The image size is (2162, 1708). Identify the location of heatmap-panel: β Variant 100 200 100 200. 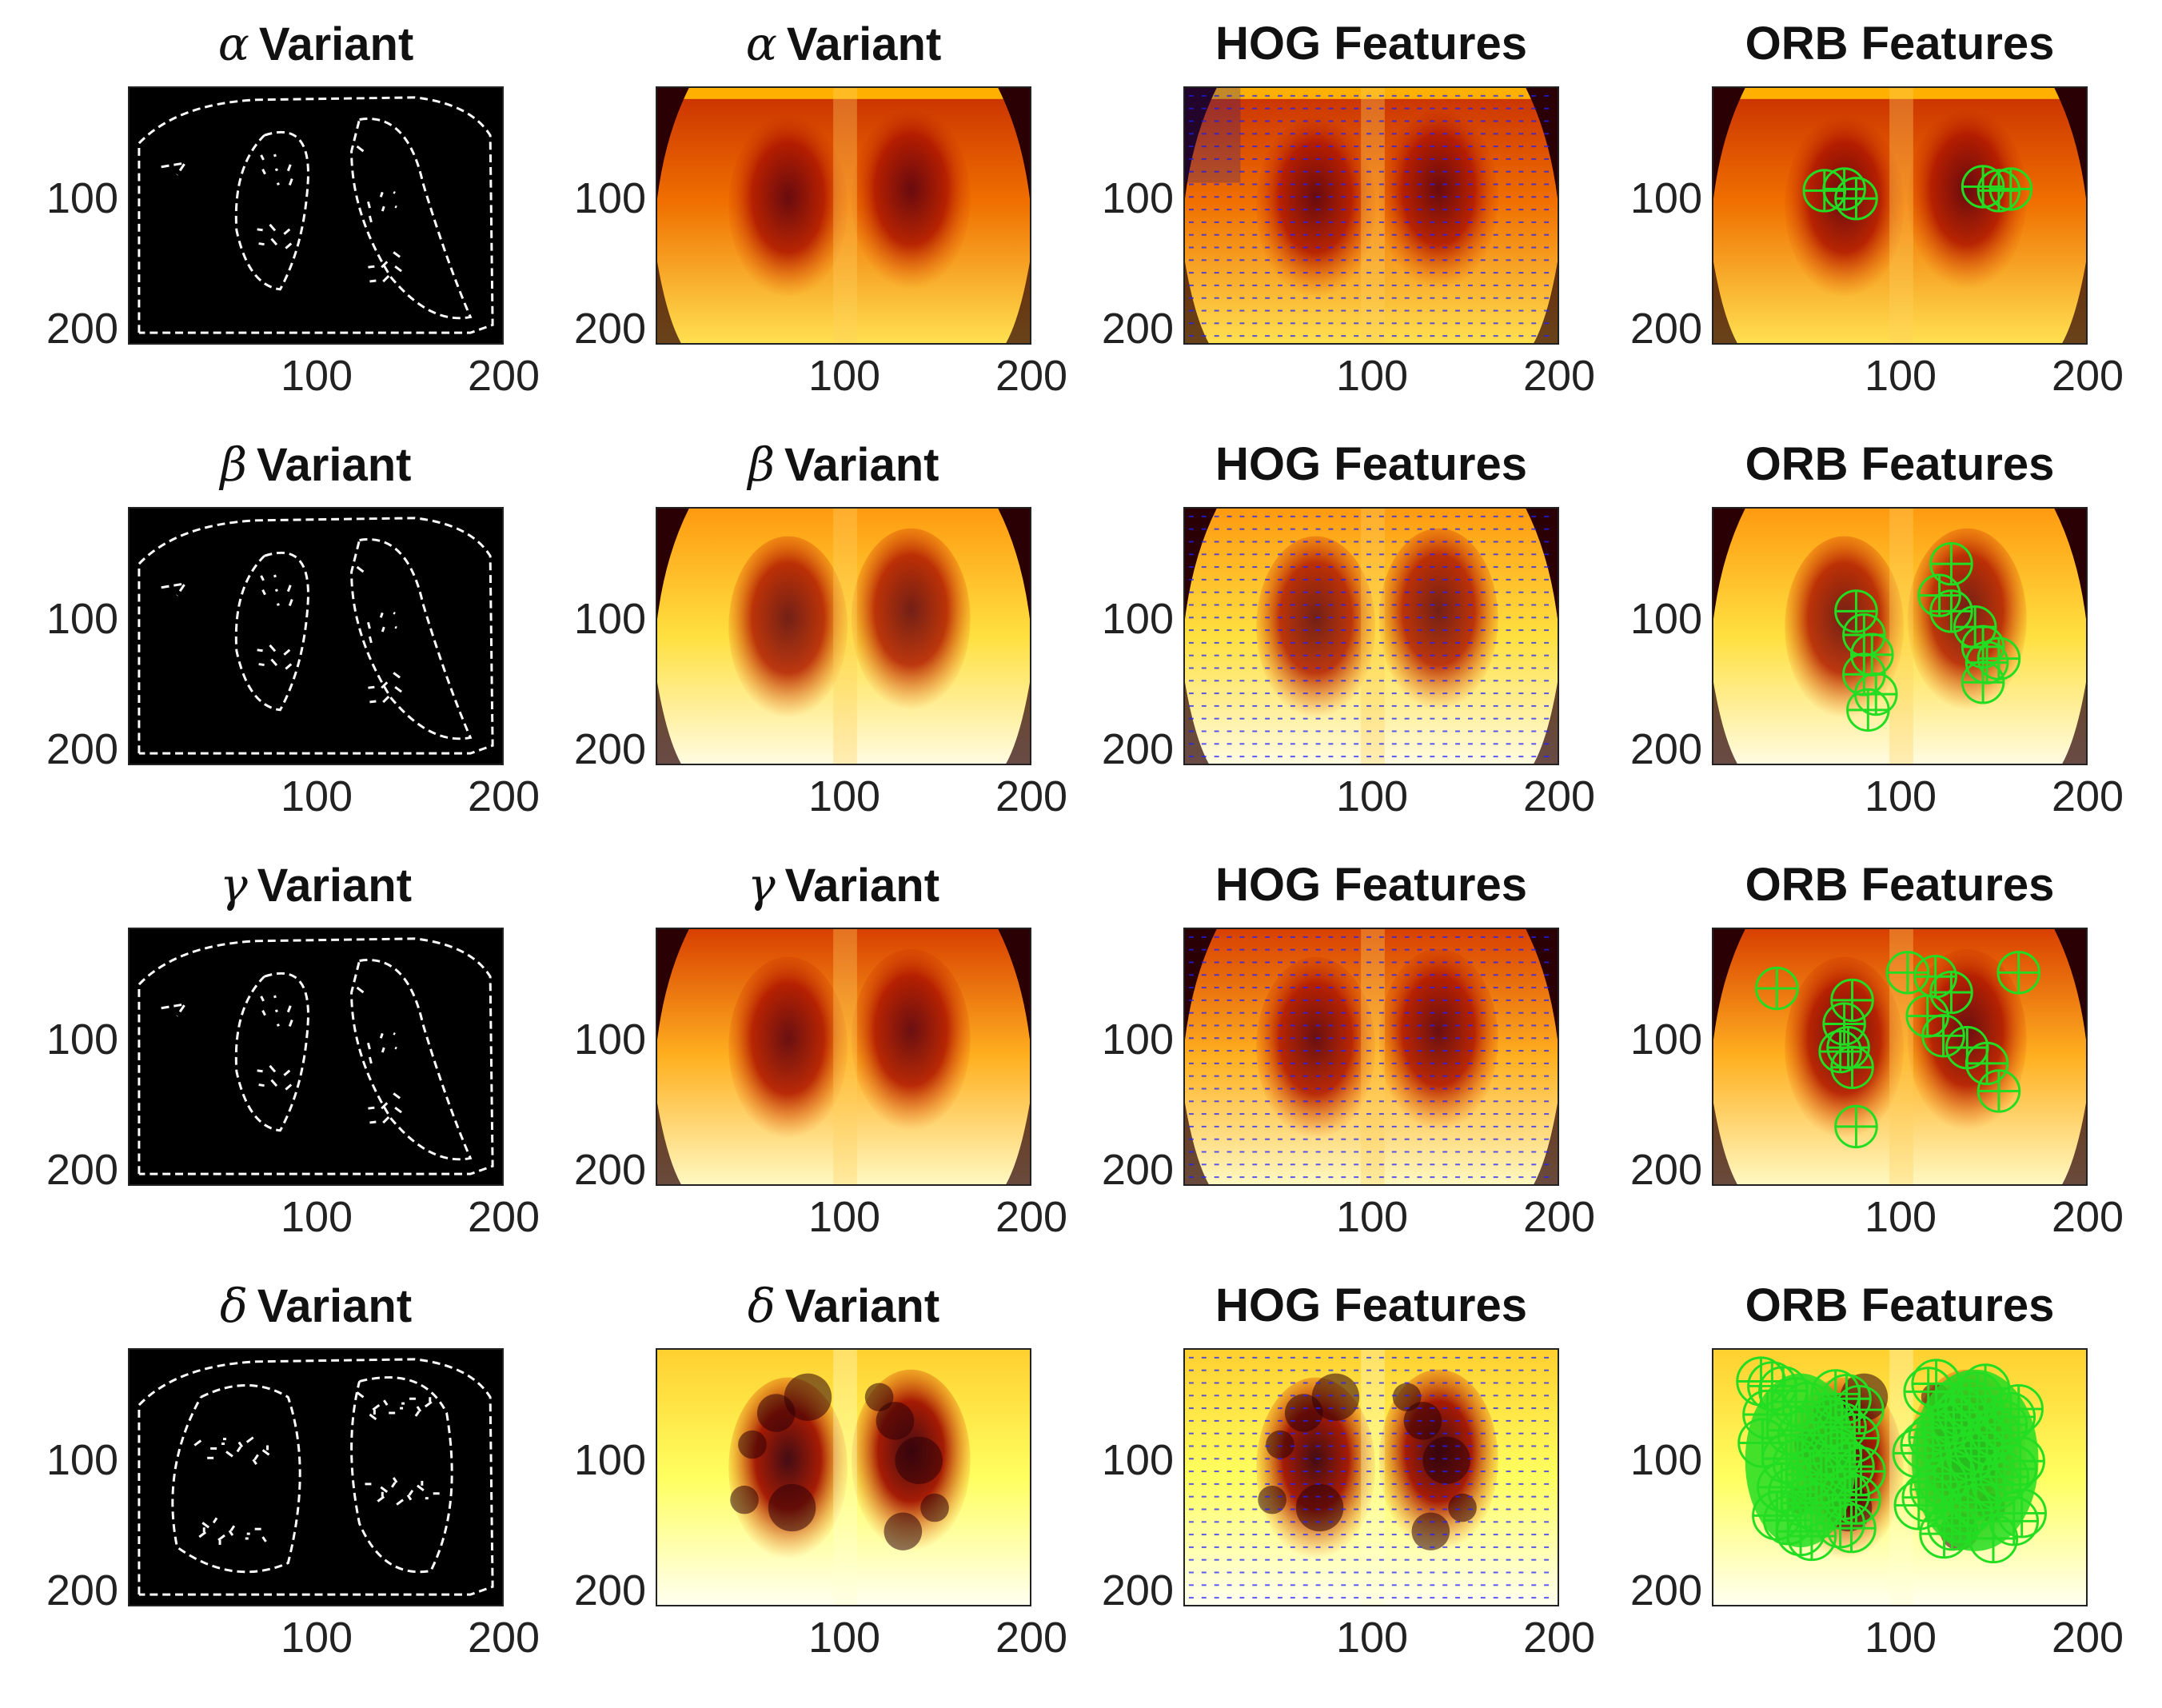
(820, 628).